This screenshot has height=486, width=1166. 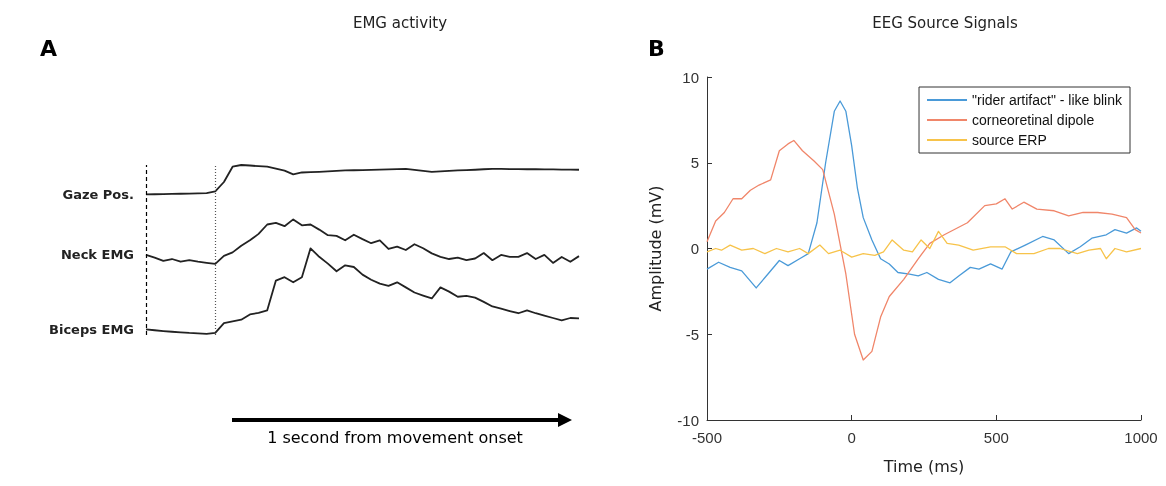 I want to click on series-label: Neck EMG, so click(x=97, y=255).